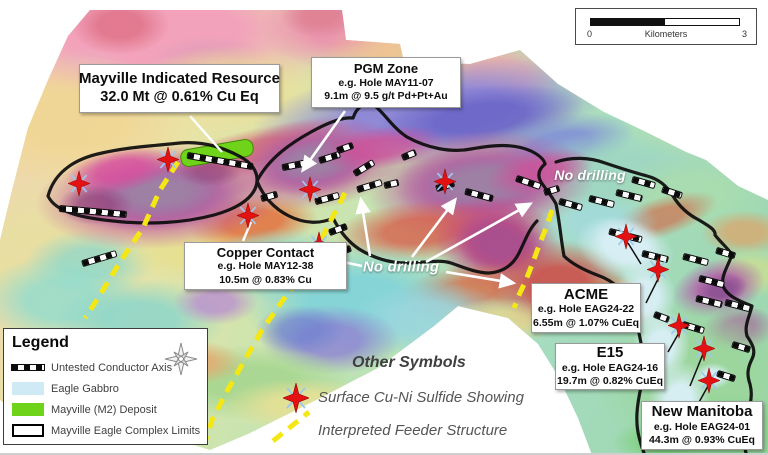 This screenshot has width=768, height=455. What do you see at coordinates (179, 79) in the screenshot?
I see `annotation-title: Mayville Indicated Resource` at bounding box center [179, 79].